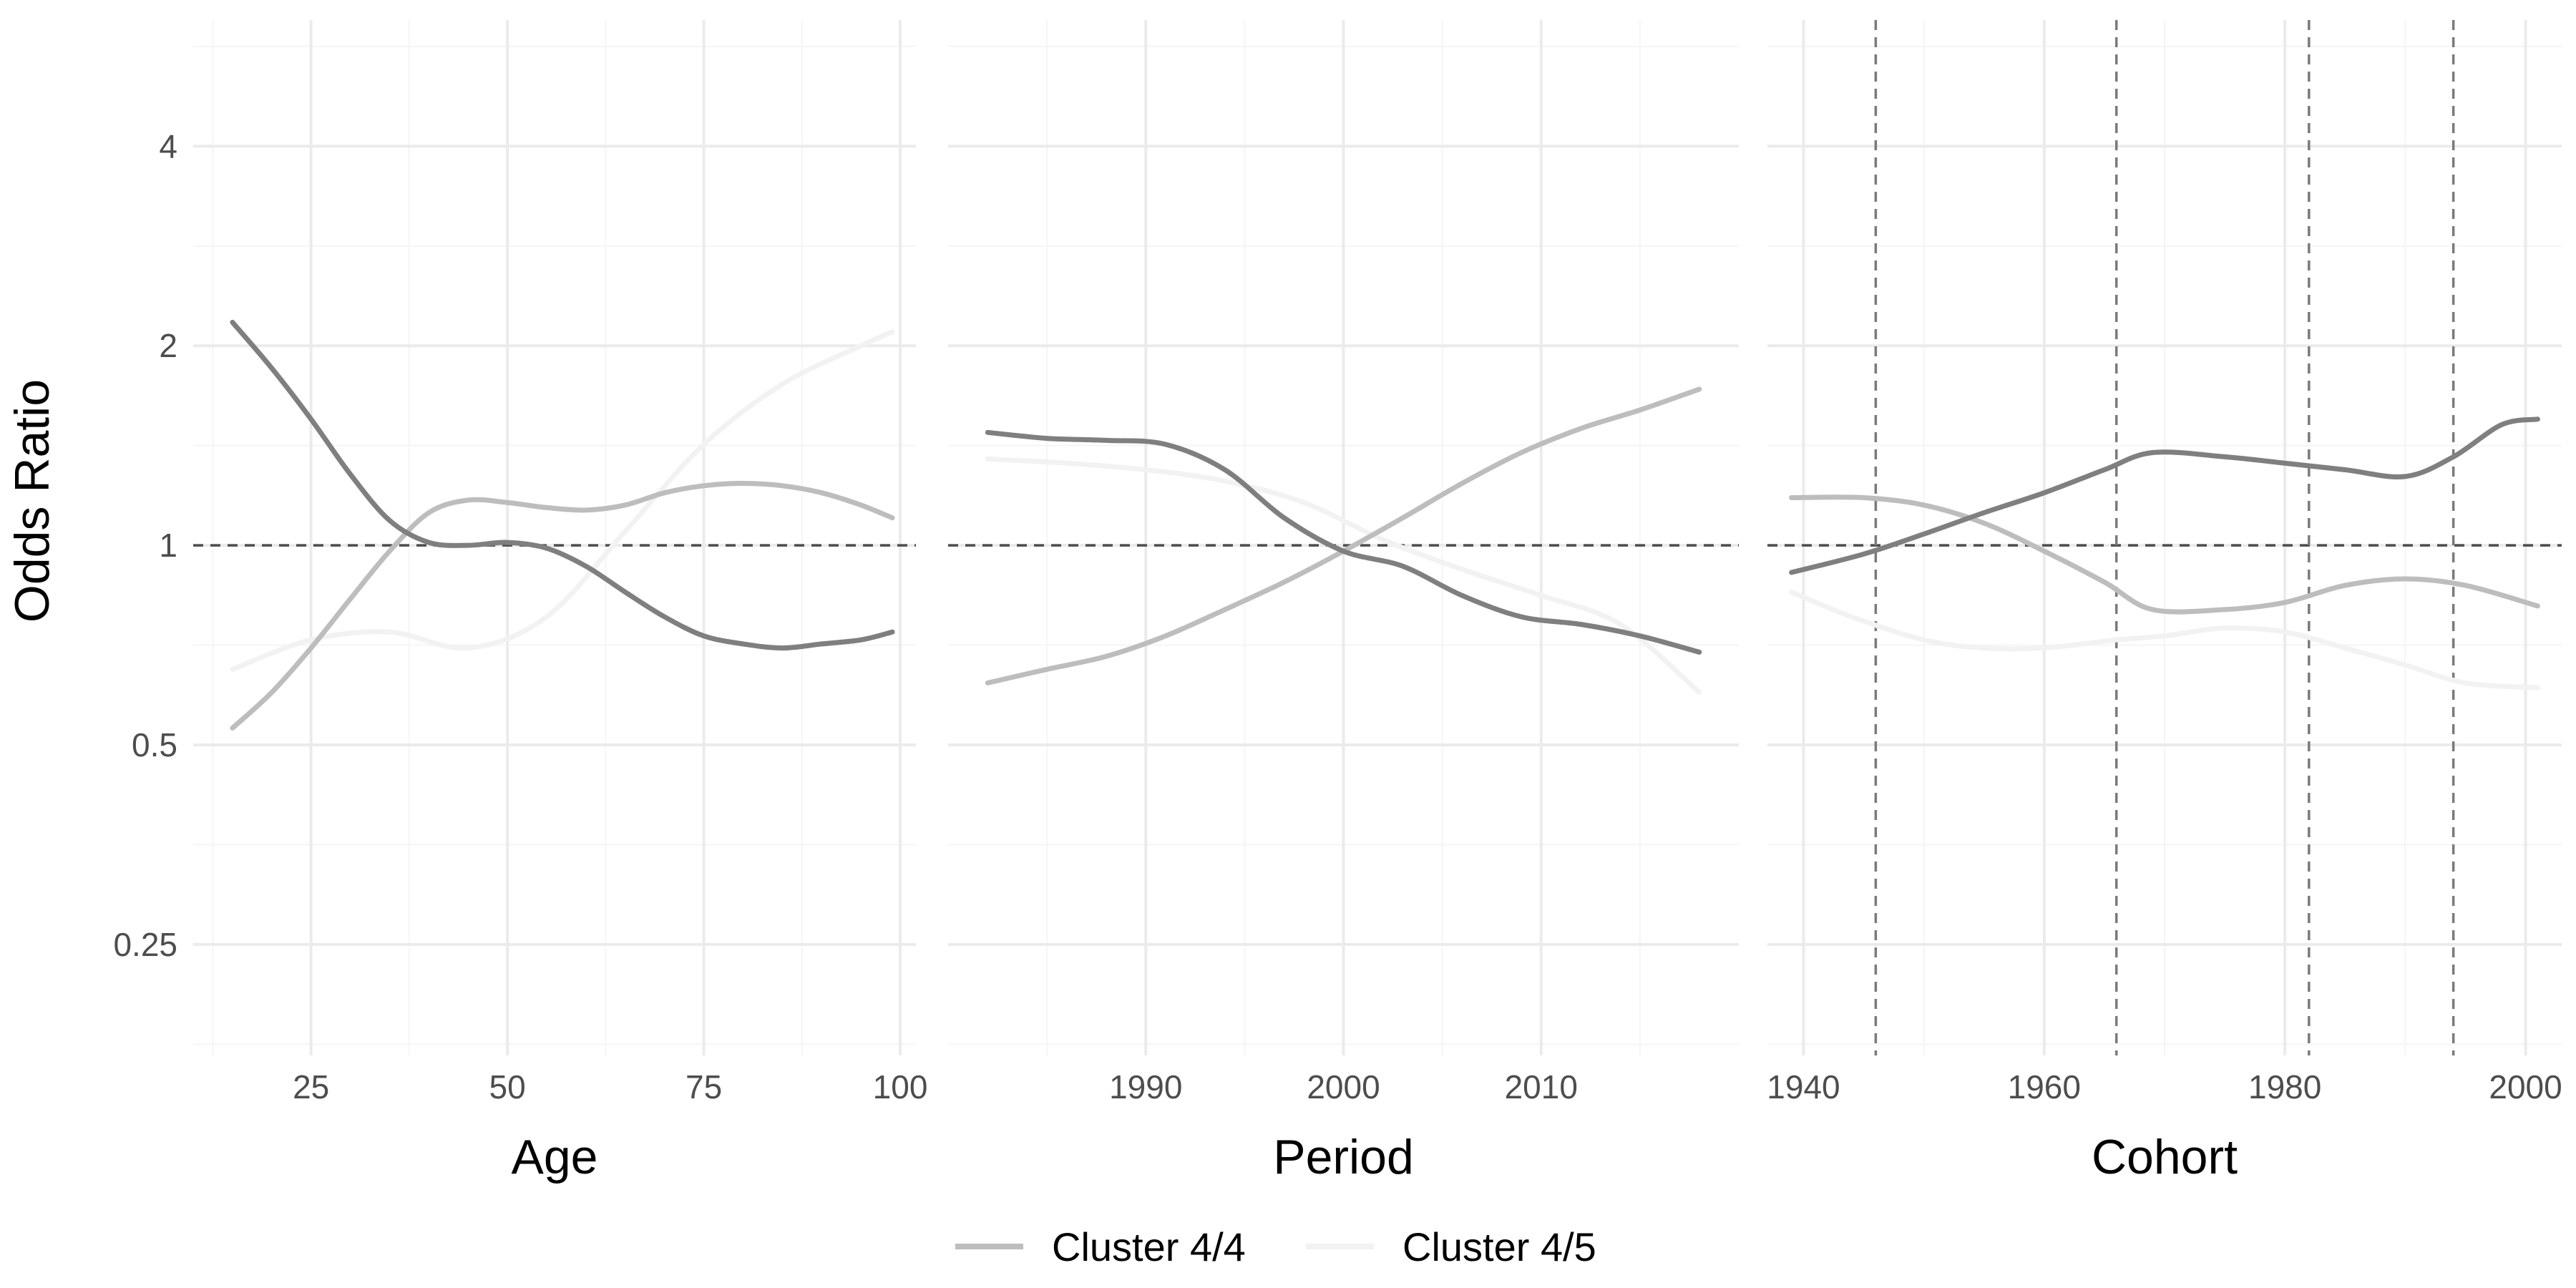 The image size is (2576, 1288). I want to click on legend-label: Cluster 4/5, so click(1499, 1246).